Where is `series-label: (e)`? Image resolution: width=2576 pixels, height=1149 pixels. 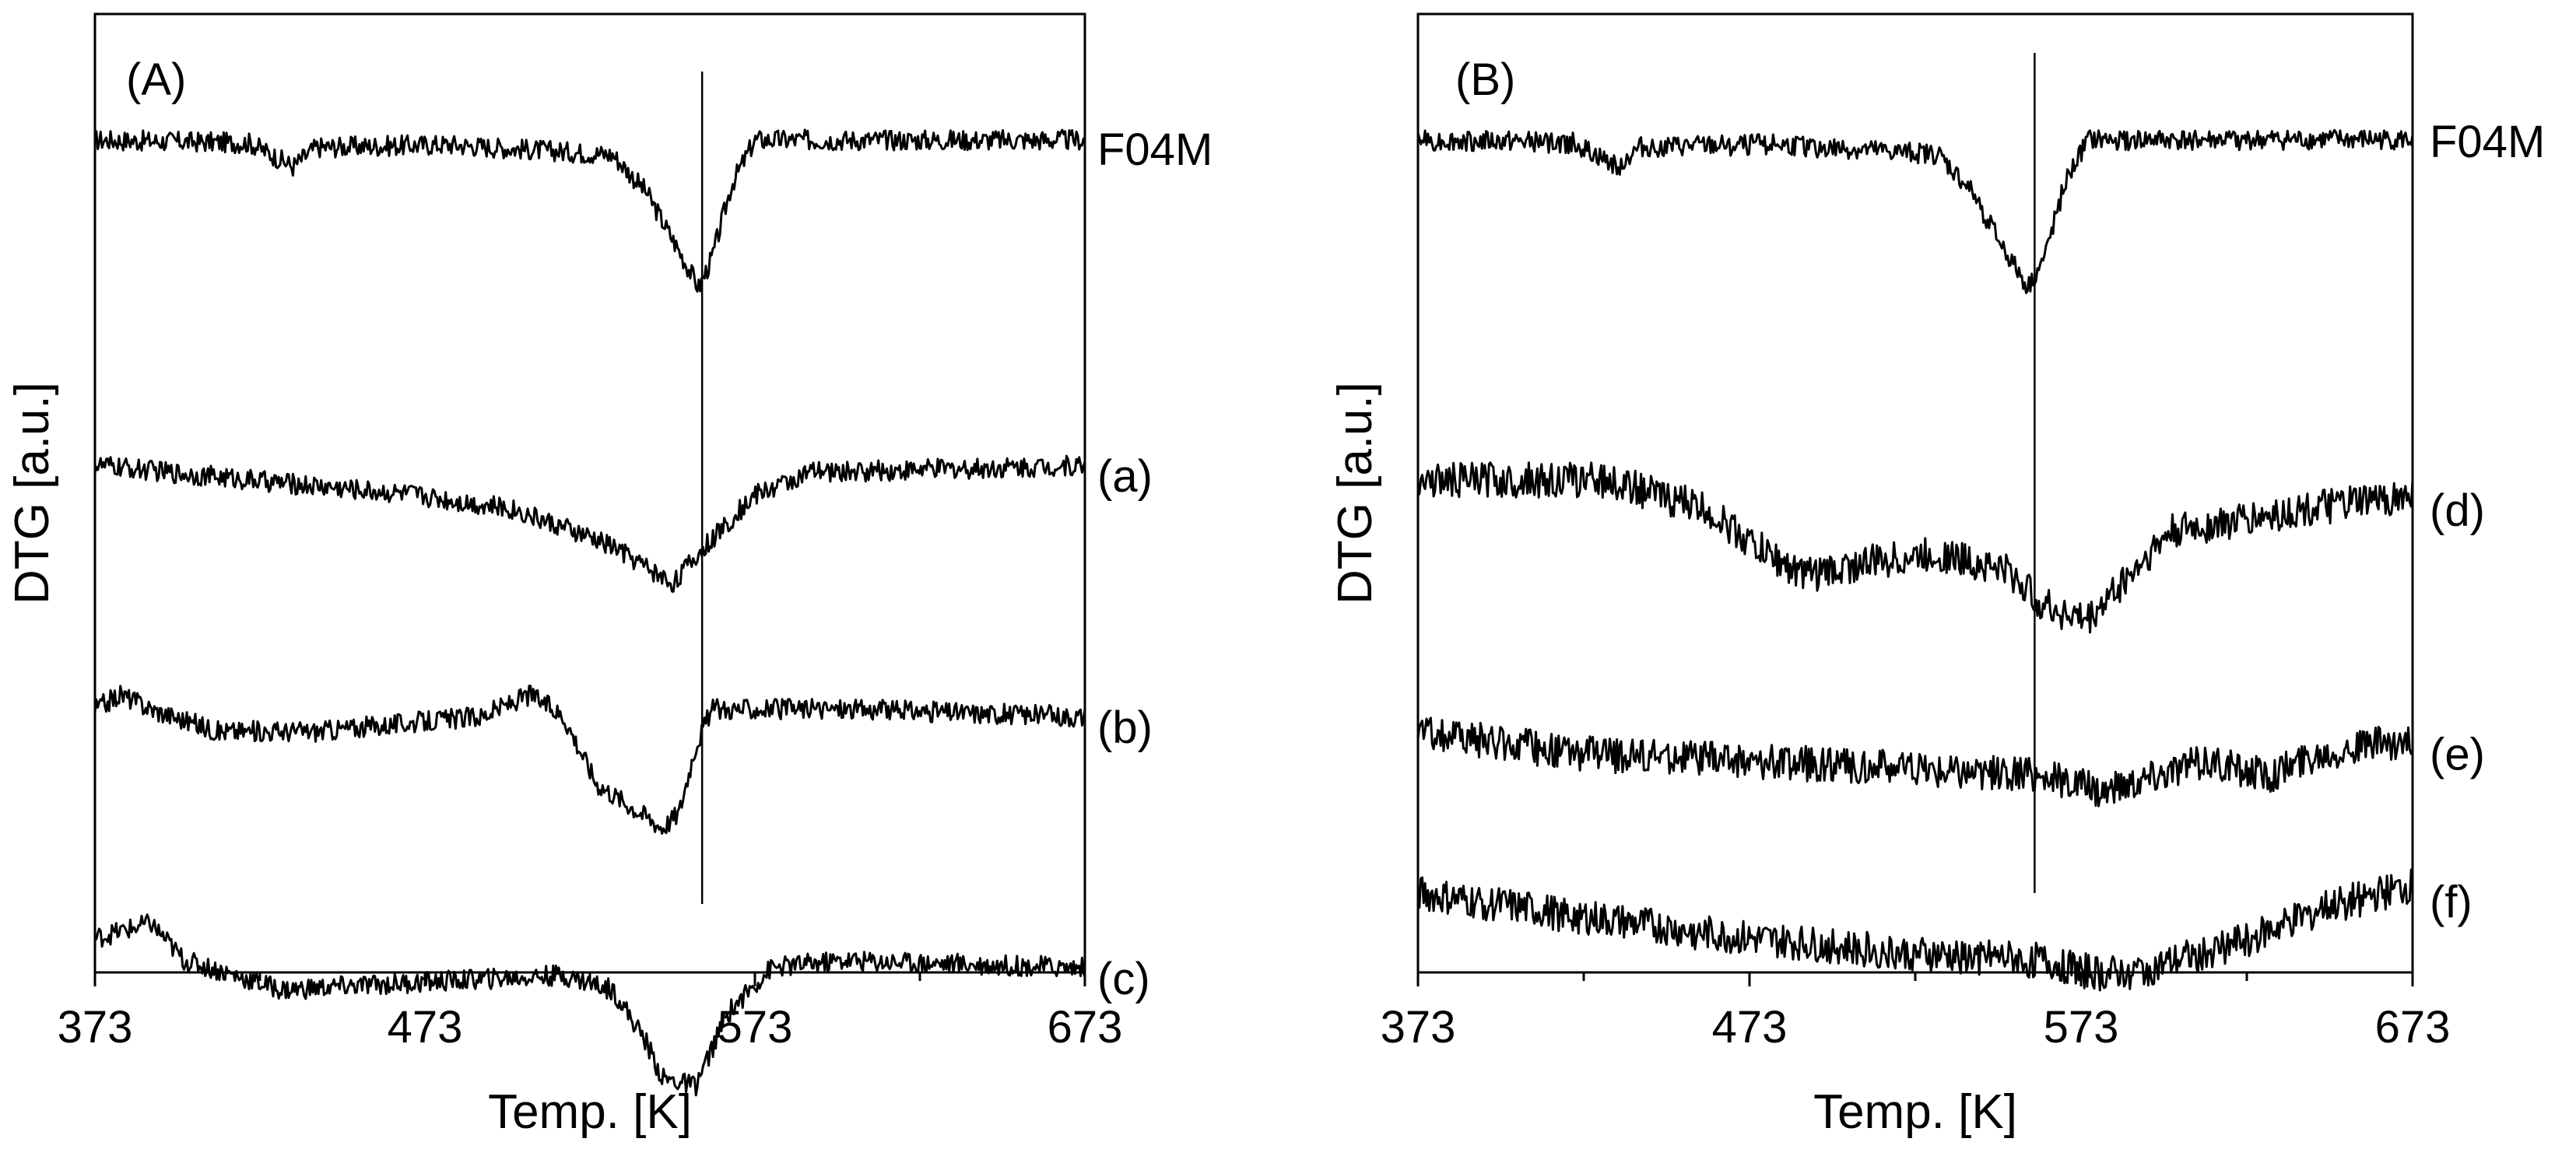 series-label: (e) is located at coordinates (2458, 755).